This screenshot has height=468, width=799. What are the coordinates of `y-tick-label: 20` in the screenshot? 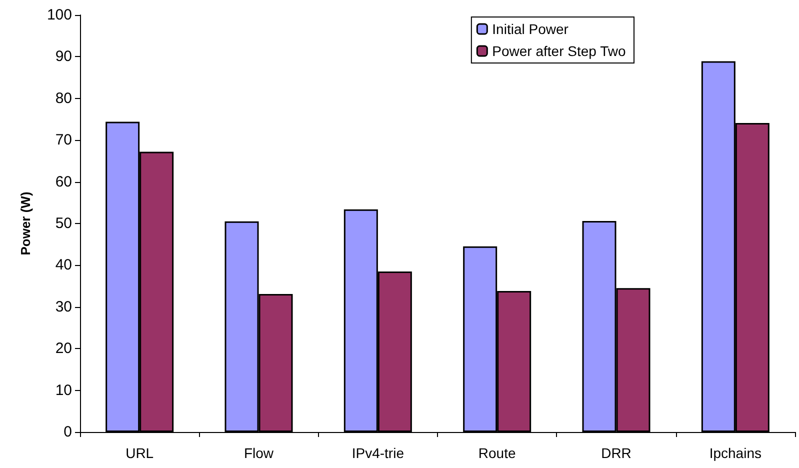 It's located at (63, 349).